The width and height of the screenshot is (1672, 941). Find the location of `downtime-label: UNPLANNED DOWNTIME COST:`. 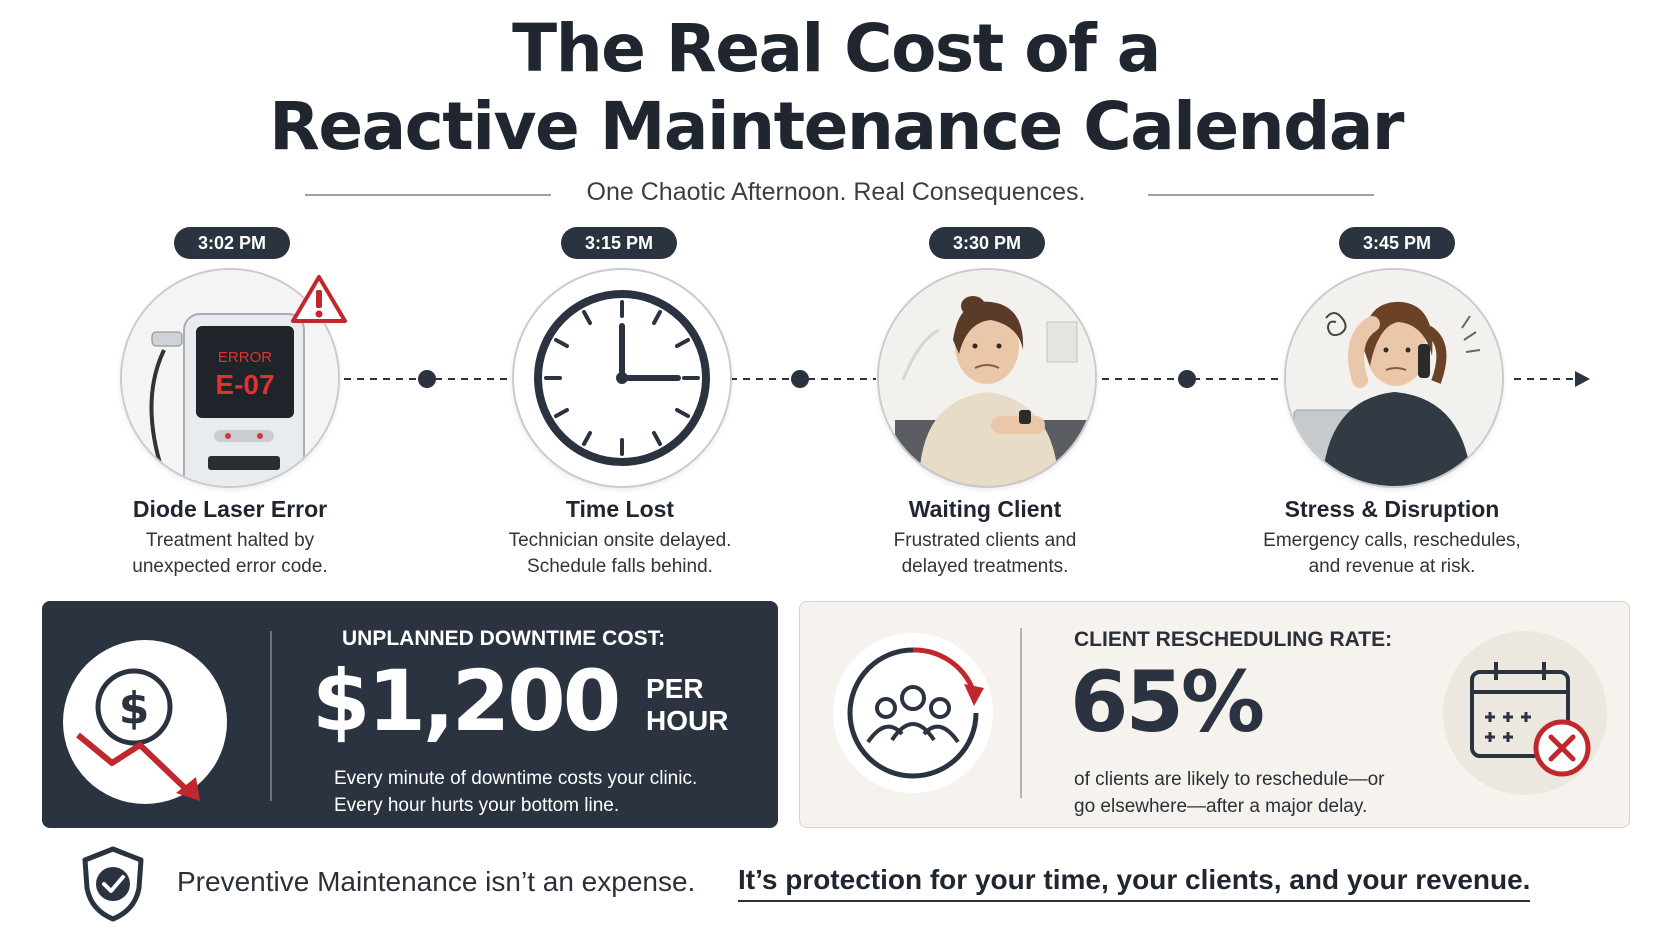

downtime-label: UNPLANNED DOWNTIME COST: is located at coordinates (504, 638).